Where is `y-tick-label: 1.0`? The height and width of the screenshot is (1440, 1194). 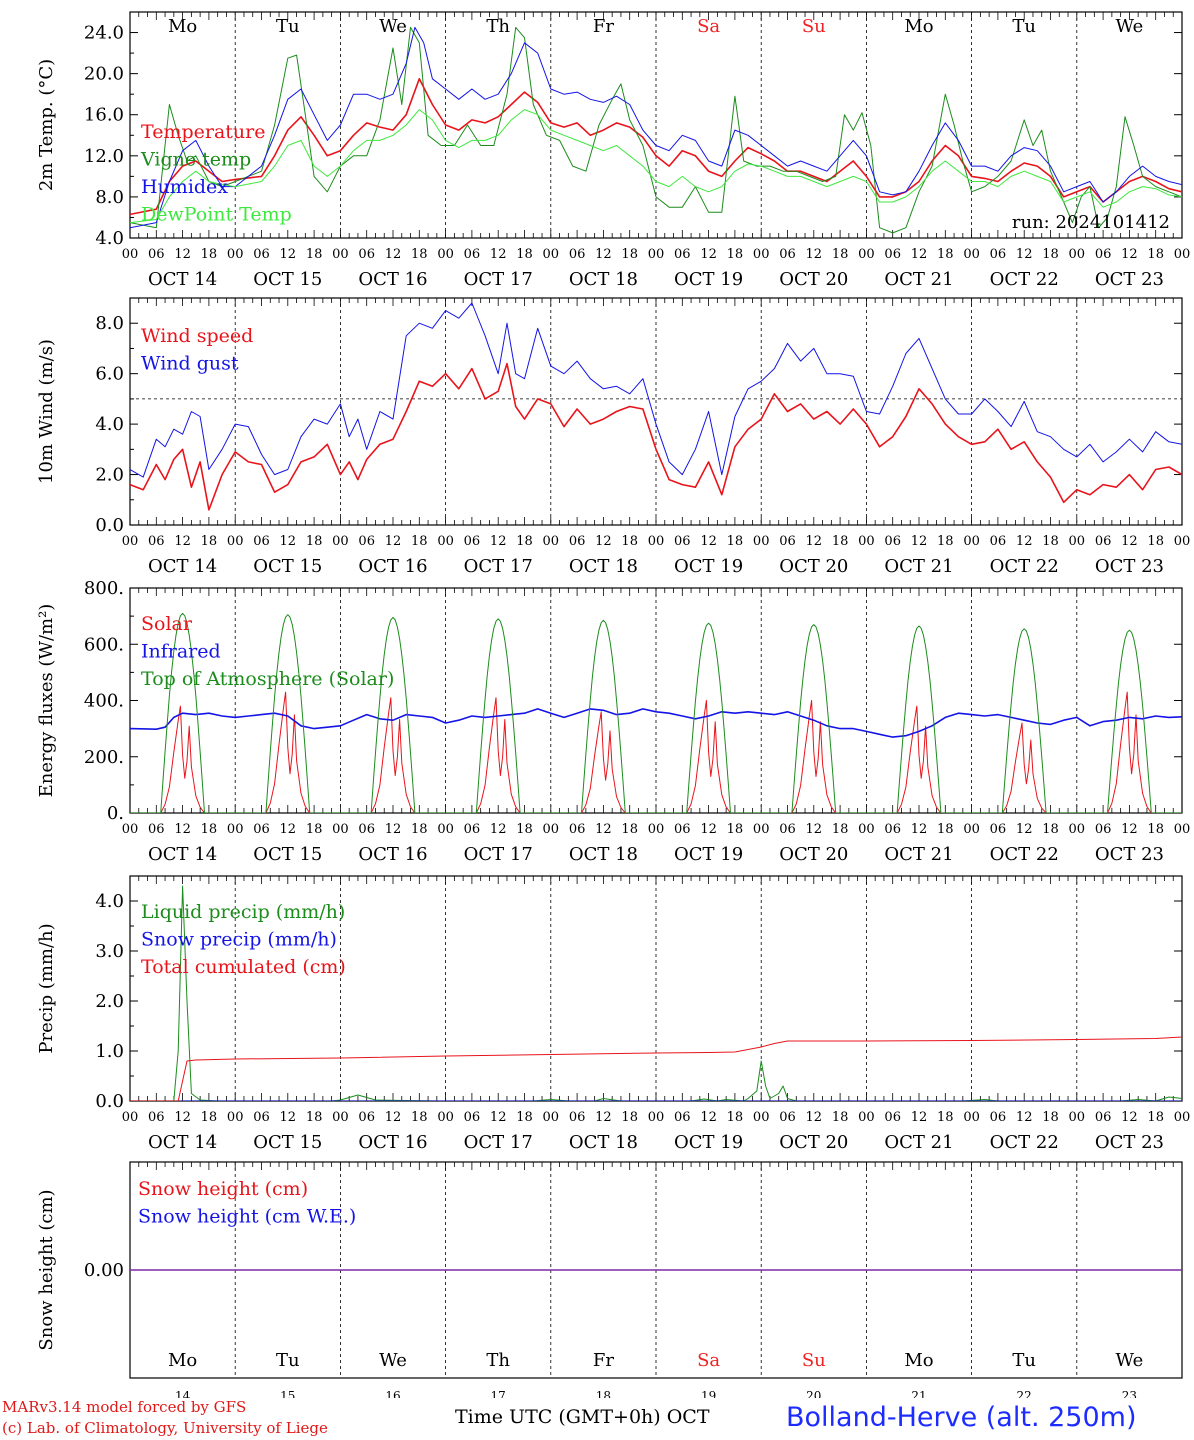 y-tick-label: 1.0 is located at coordinates (109, 1051).